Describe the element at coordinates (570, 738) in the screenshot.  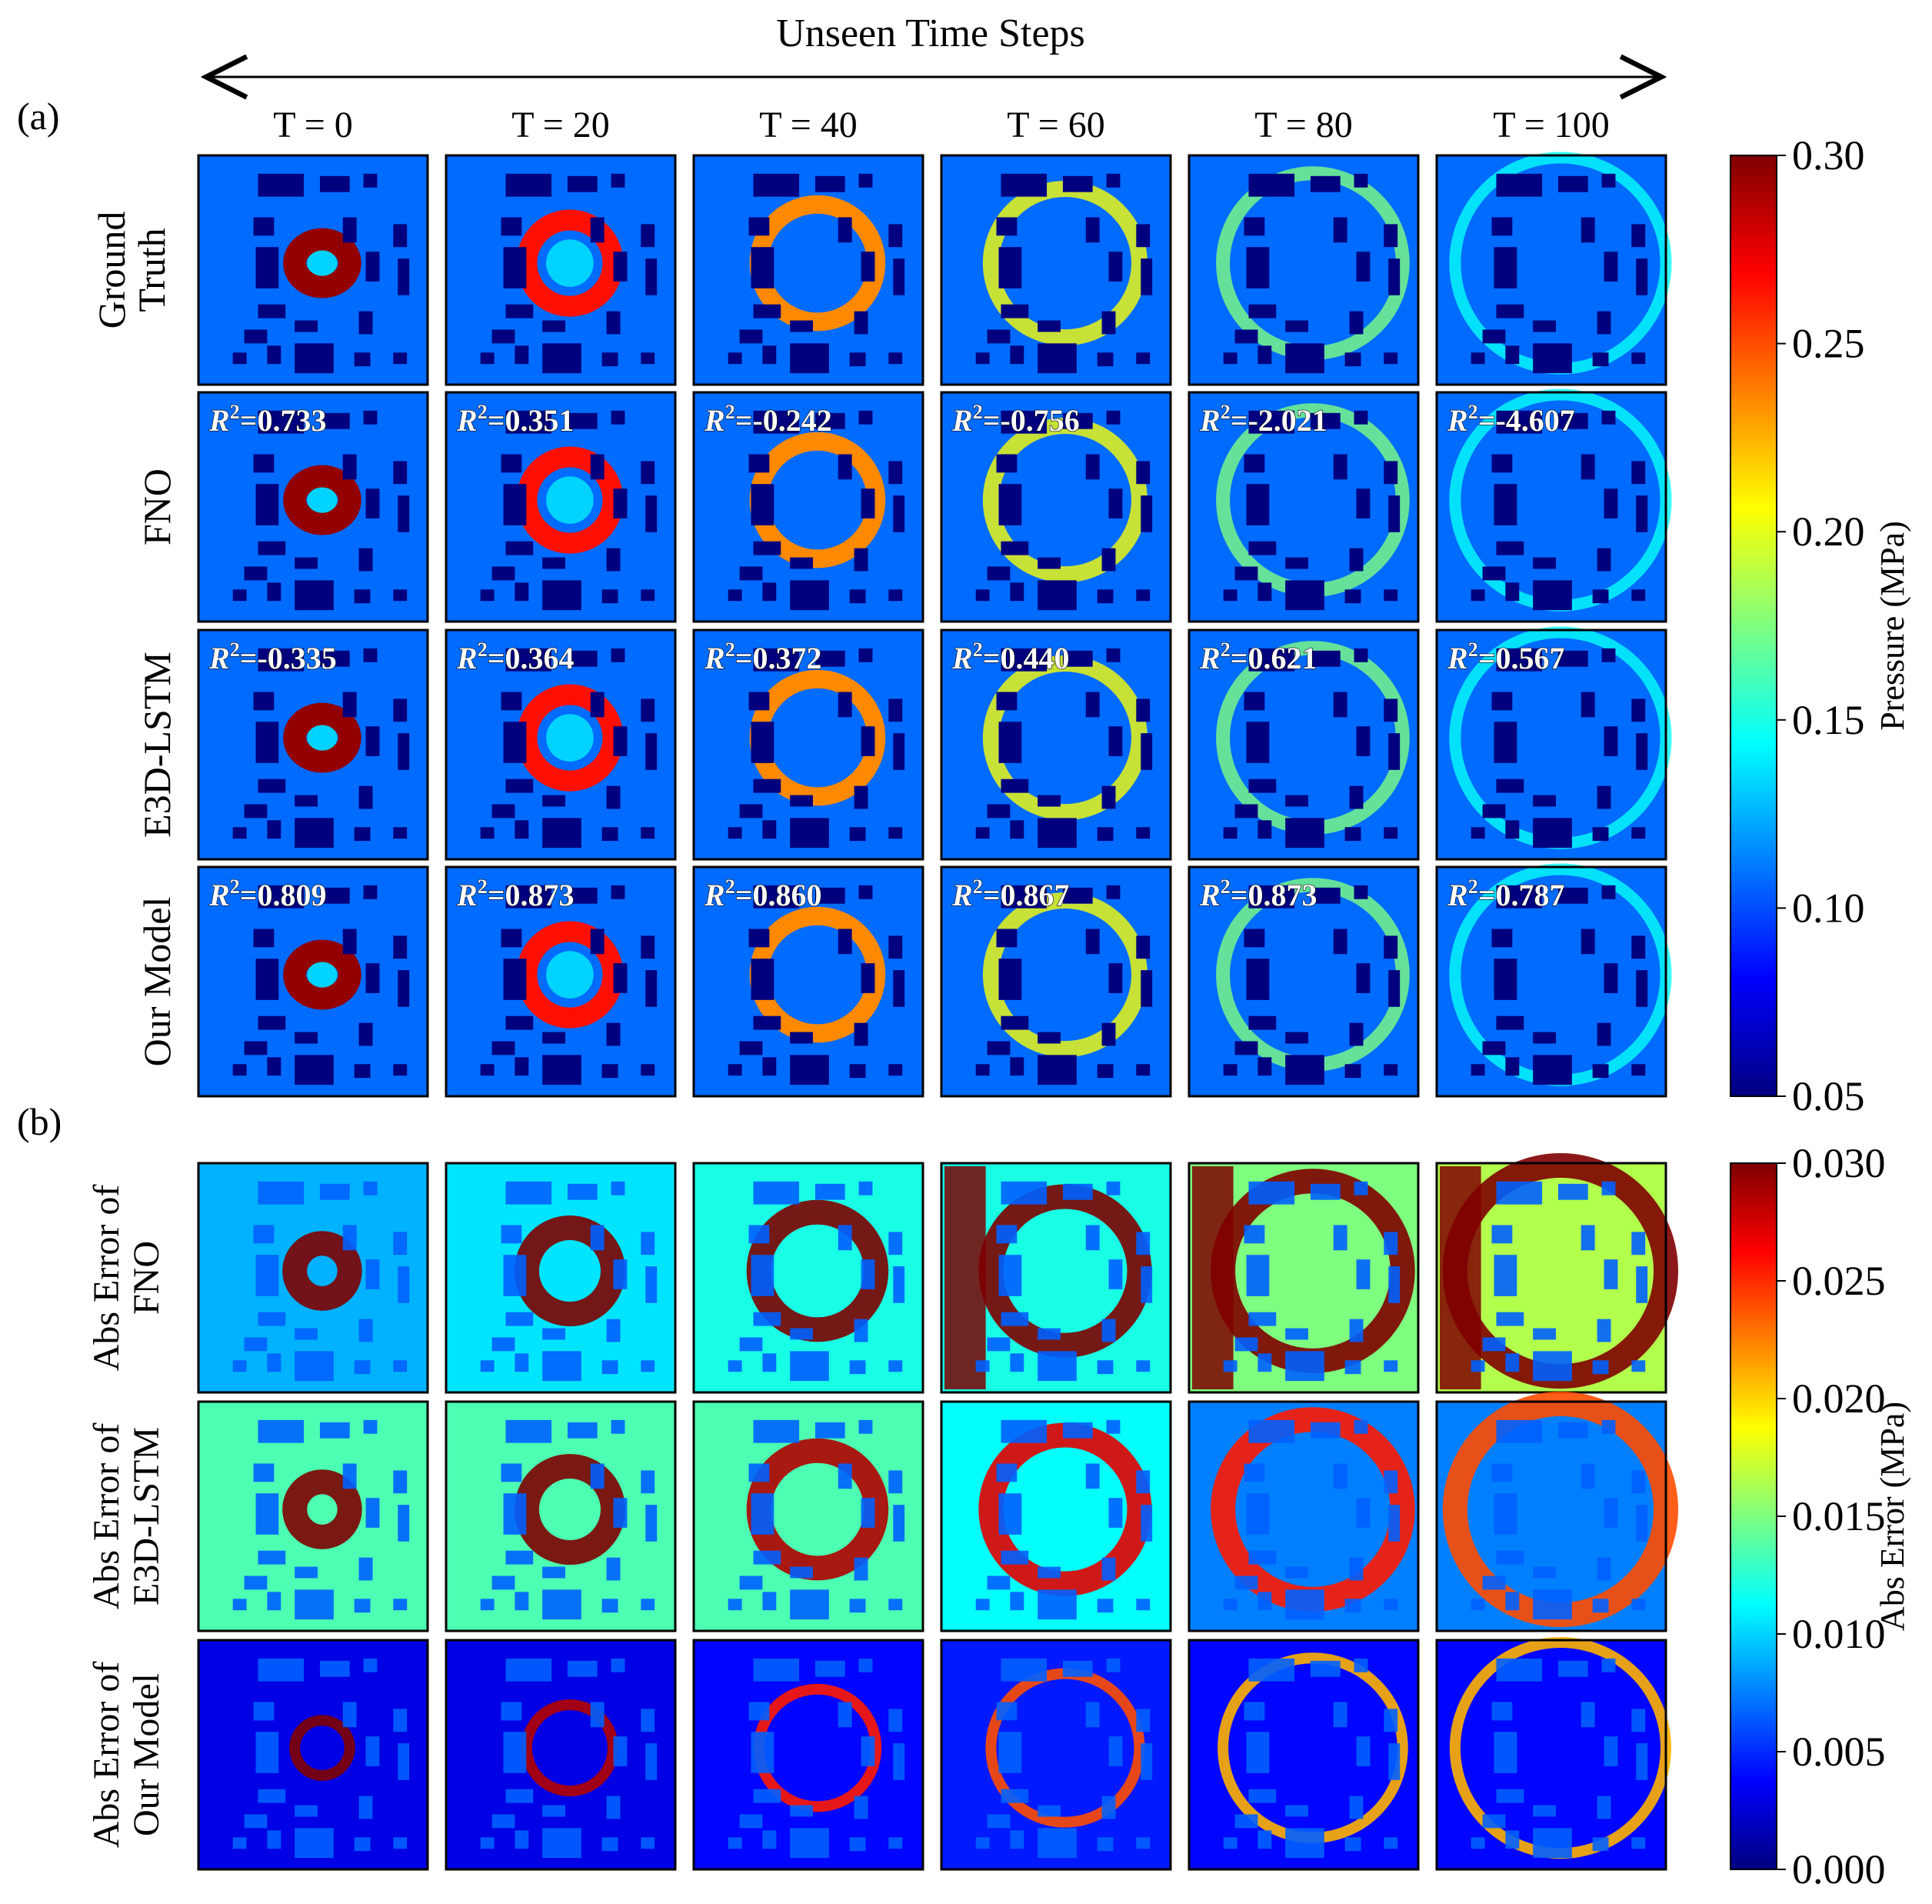
I see `wave-core` at that location.